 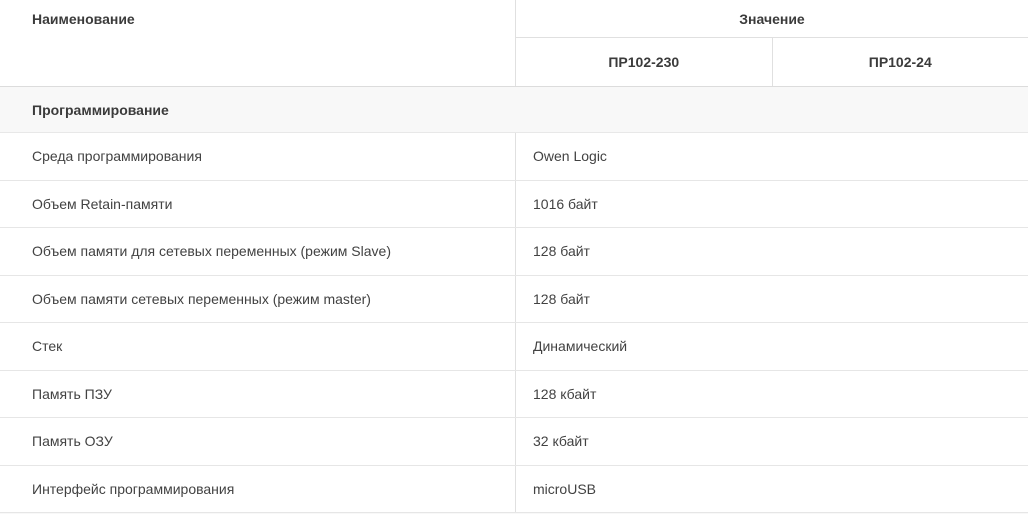 I want to click on section-row-programming: Программирование, so click(x=514, y=109).